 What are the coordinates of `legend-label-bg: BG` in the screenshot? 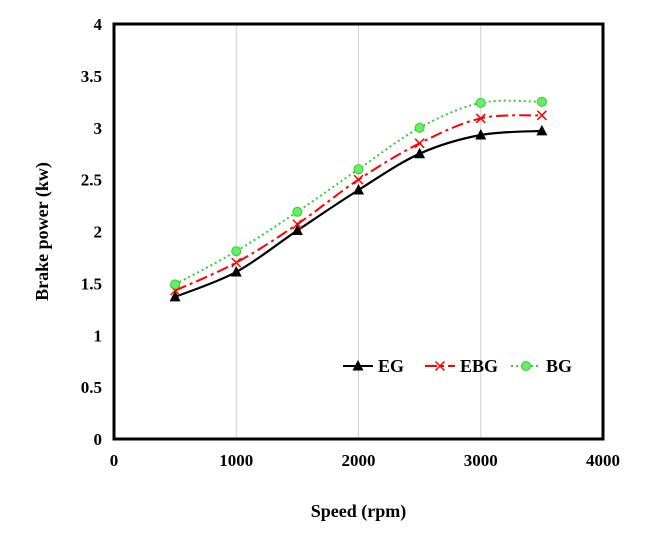 It's located at (559, 366).